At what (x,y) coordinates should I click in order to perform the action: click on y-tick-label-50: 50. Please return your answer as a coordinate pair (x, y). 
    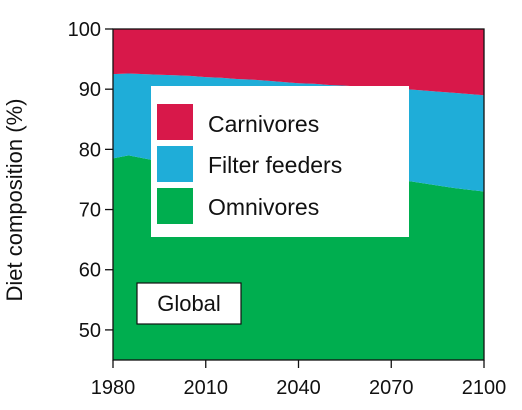
    Looking at the image, I should click on (90, 331).